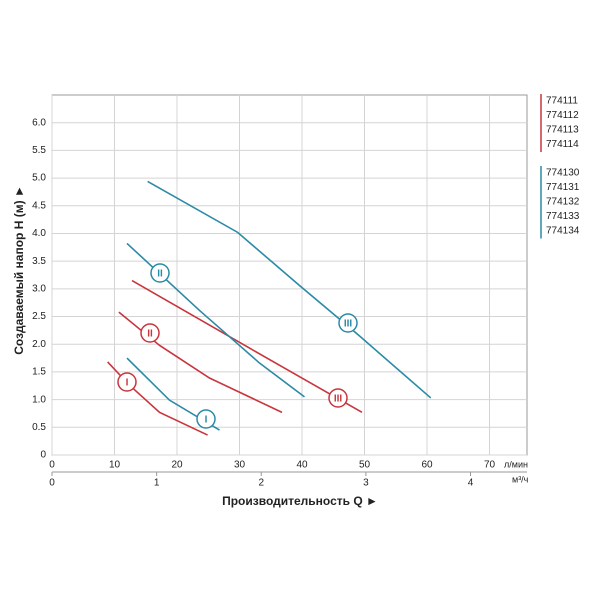  Describe the element at coordinates (562, 144) in the screenshot. I see `legend-item: 774114` at that location.